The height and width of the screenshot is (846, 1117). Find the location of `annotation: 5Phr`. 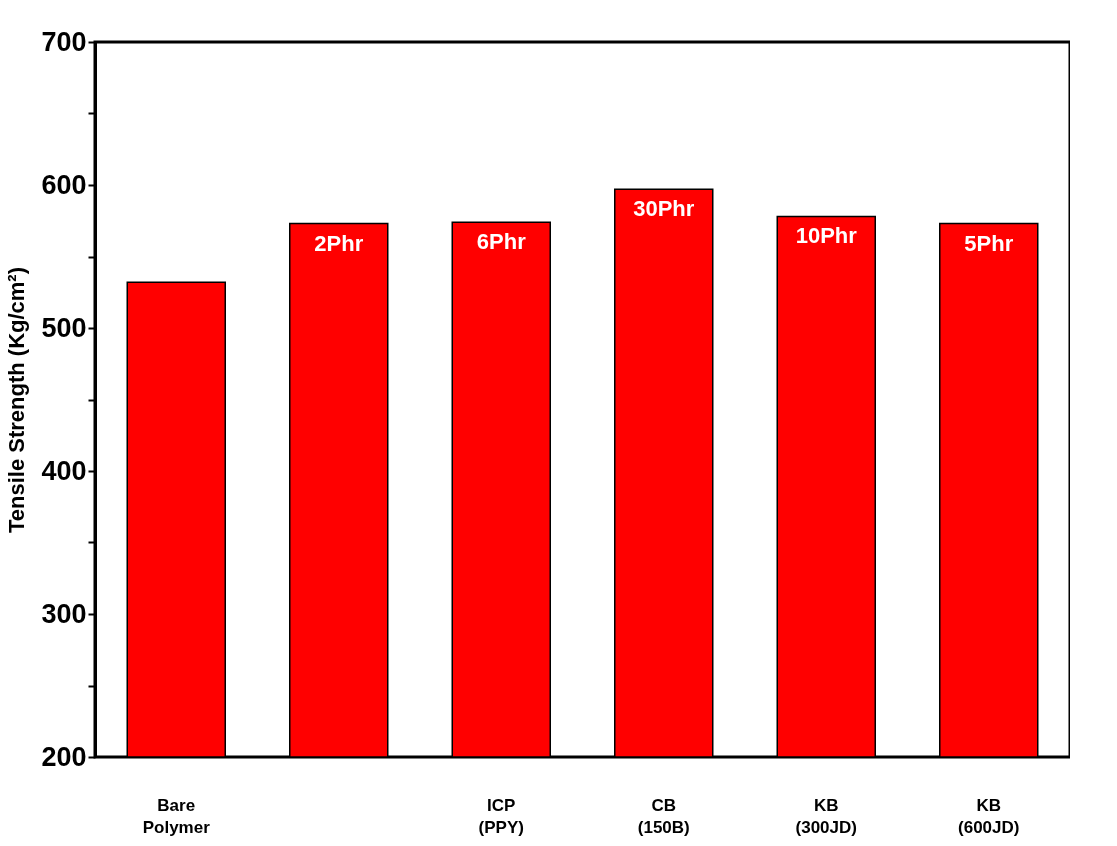

annotation: 5Phr is located at coordinates (989, 243).